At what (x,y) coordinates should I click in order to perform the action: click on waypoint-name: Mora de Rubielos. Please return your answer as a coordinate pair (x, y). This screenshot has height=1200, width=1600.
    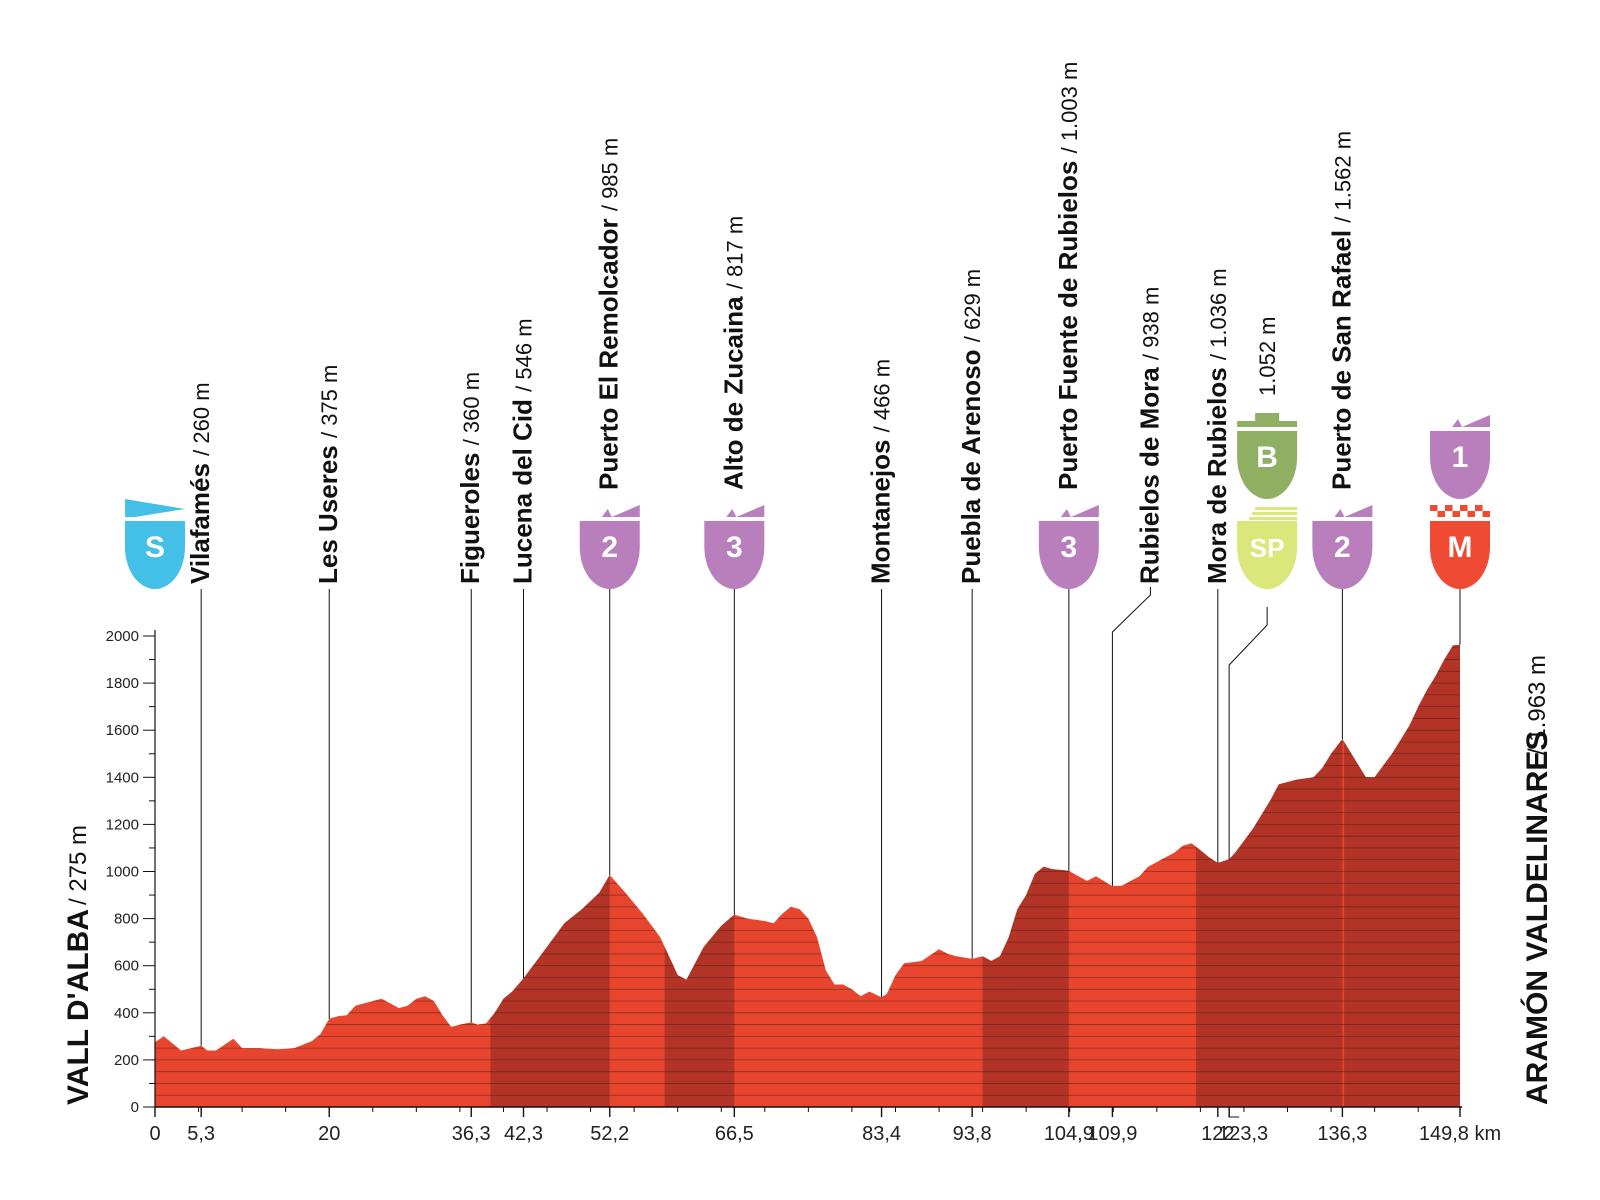
    Looking at the image, I should click on (1217, 472).